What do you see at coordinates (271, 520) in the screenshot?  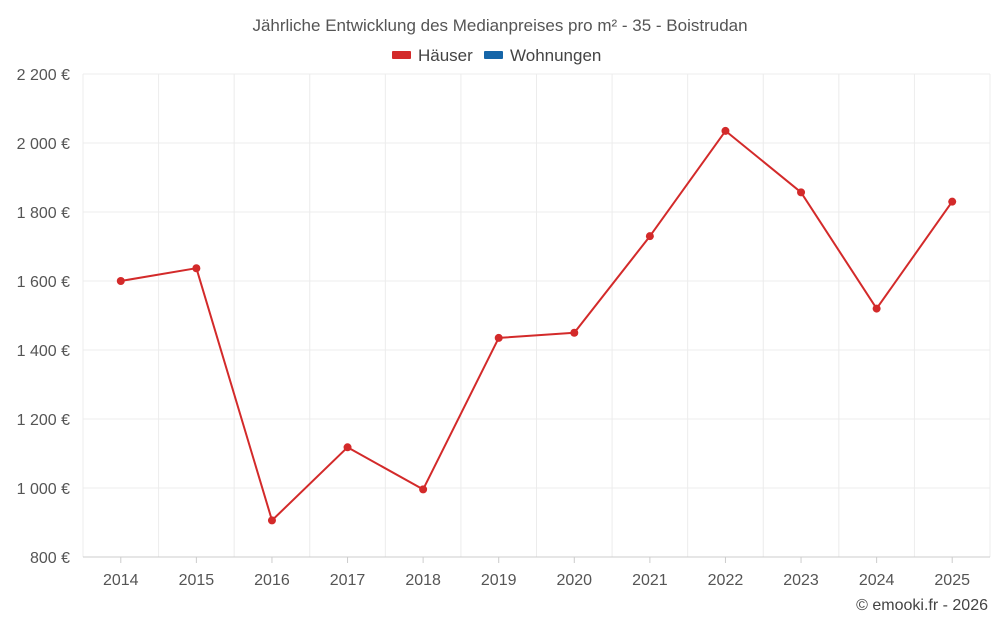 I see `data-point-2016` at bounding box center [271, 520].